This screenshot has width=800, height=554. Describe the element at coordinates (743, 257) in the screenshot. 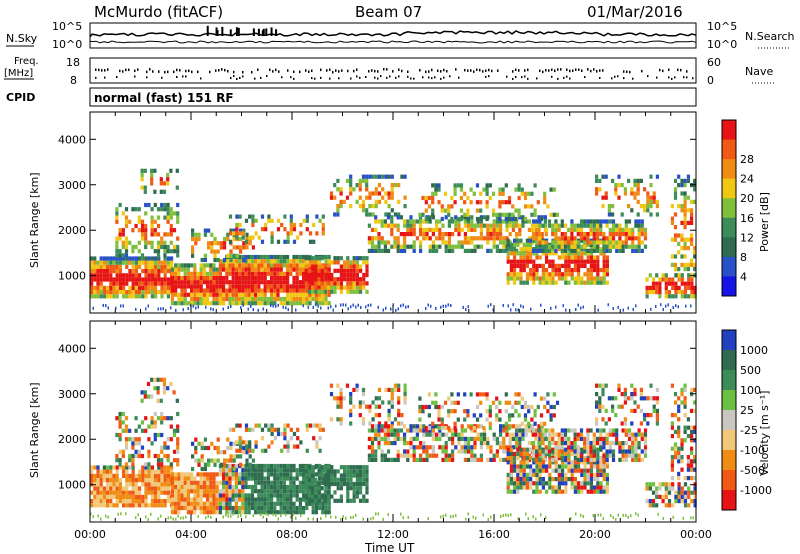

I see `colorbar-tick-label: 8` at that location.